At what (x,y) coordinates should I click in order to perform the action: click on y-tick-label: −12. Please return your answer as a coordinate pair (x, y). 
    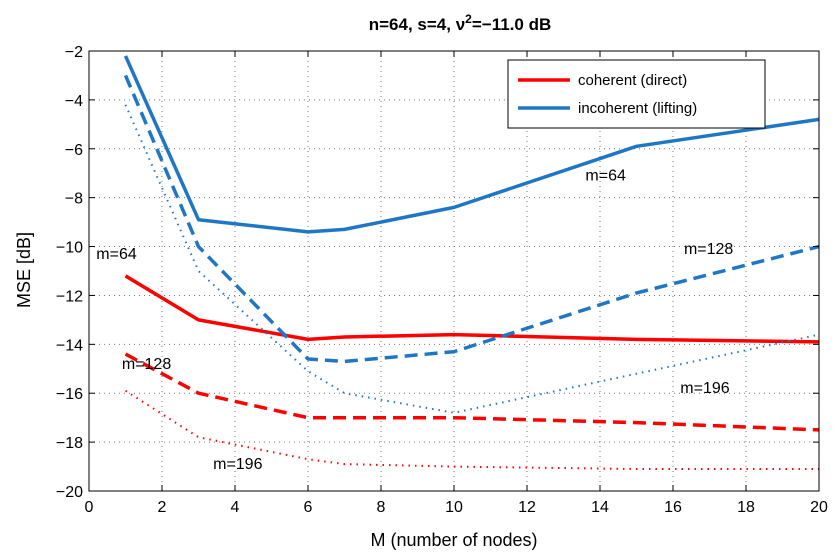
    Looking at the image, I should click on (69, 296).